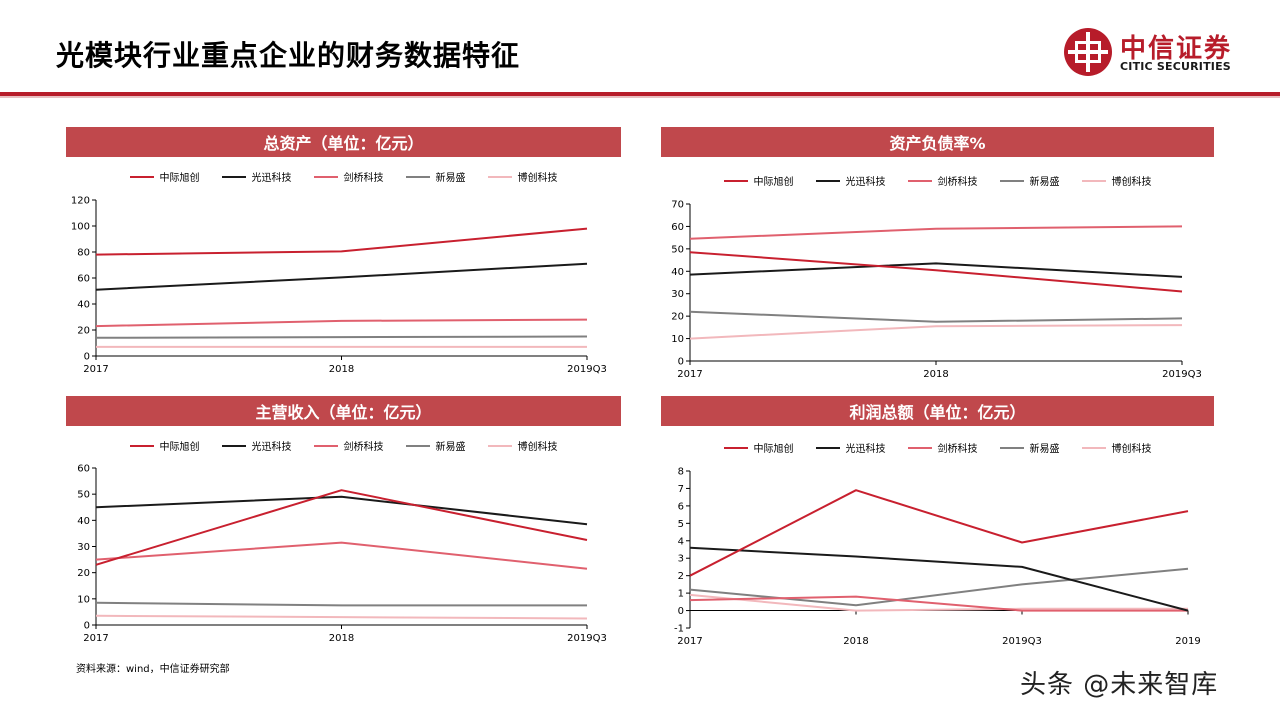  Describe the element at coordinates (681, 576) in the screenshot. I see `y-tick-label: 2` at that location.